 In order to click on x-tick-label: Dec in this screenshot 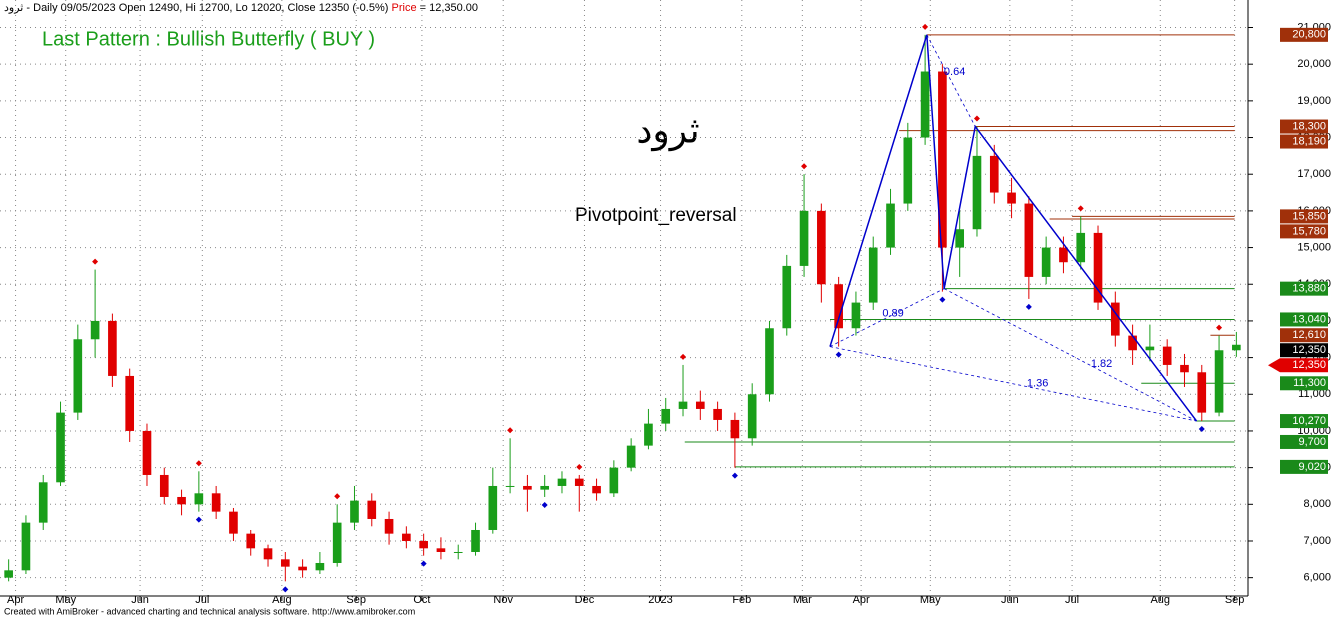, I will do `click(585, 600)`.